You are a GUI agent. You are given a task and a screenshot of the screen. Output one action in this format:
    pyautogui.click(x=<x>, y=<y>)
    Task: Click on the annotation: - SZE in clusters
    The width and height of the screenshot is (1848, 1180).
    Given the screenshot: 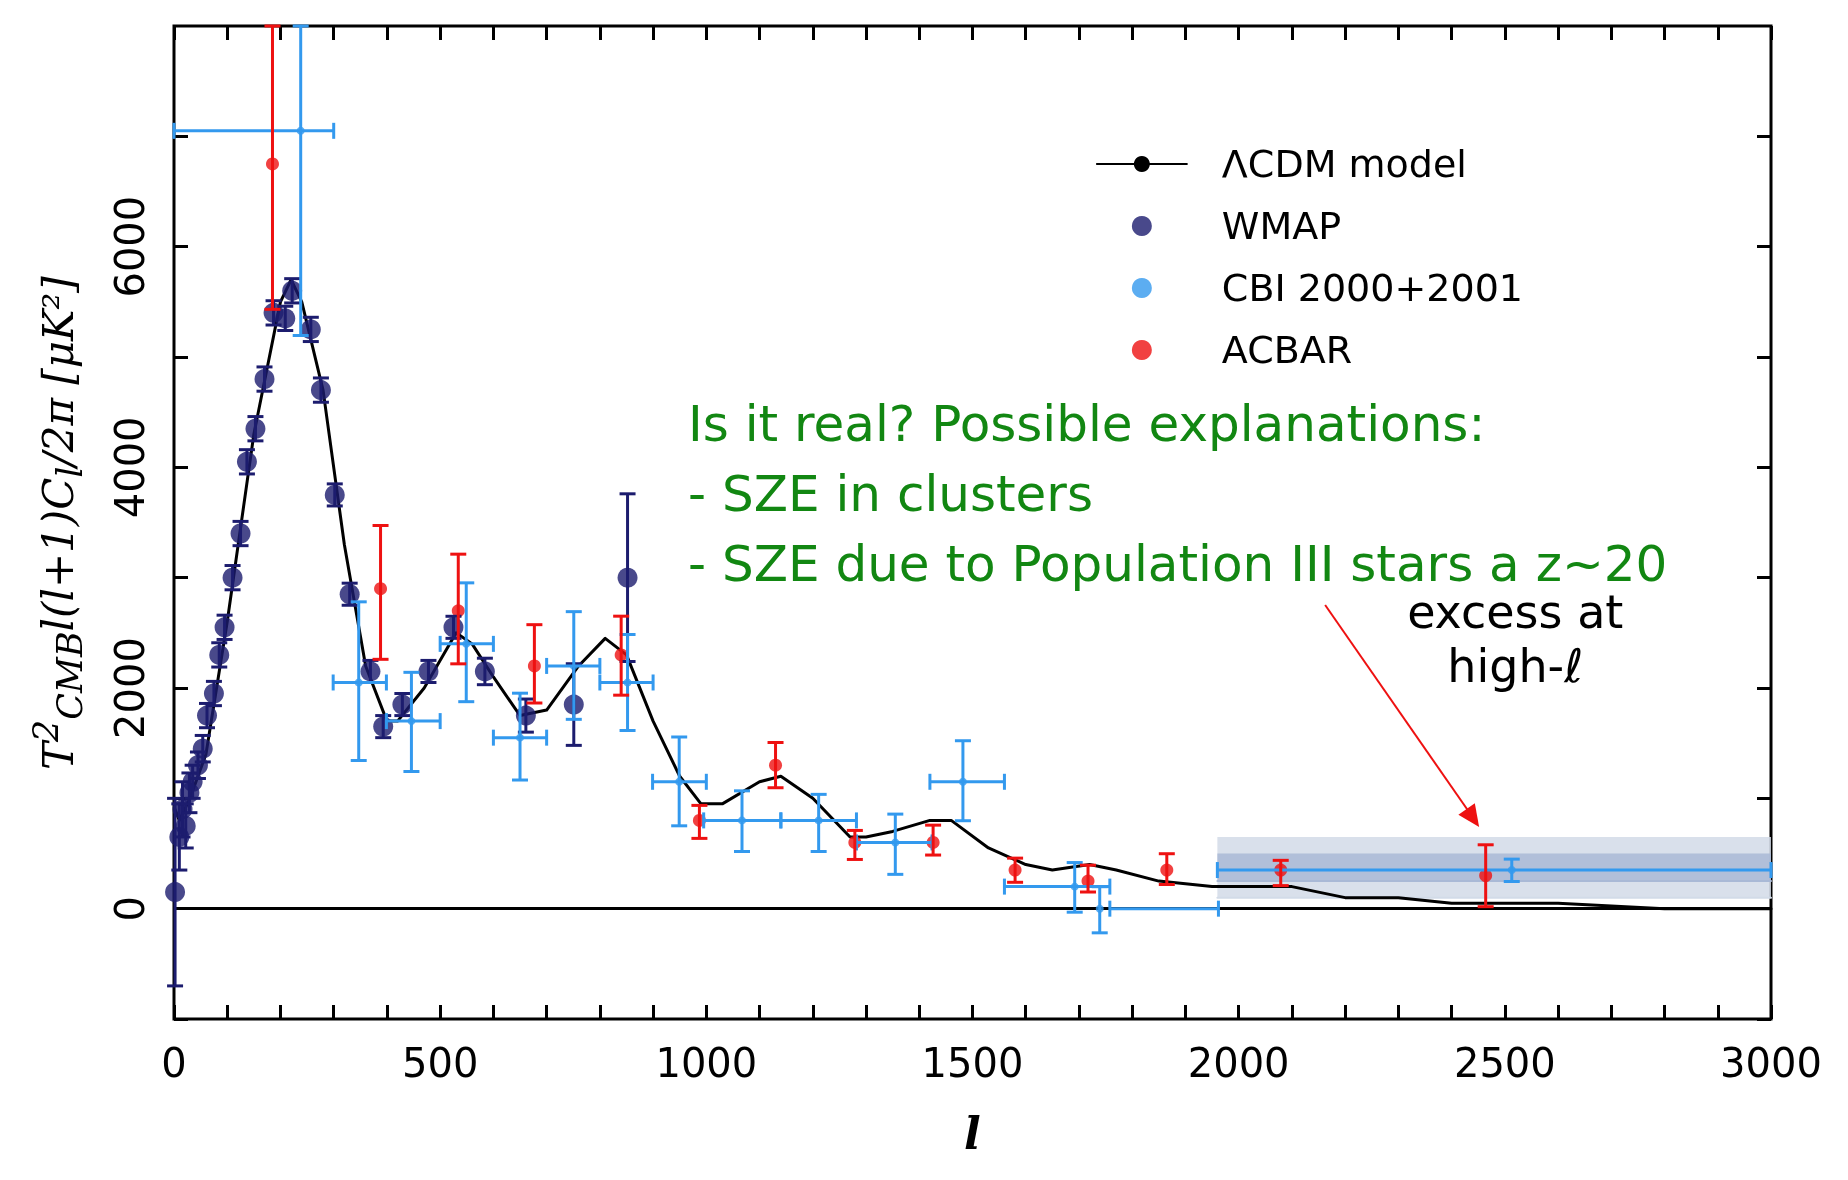 What is the action you would take?
    pyautogui.click(x=890, y=494)
    